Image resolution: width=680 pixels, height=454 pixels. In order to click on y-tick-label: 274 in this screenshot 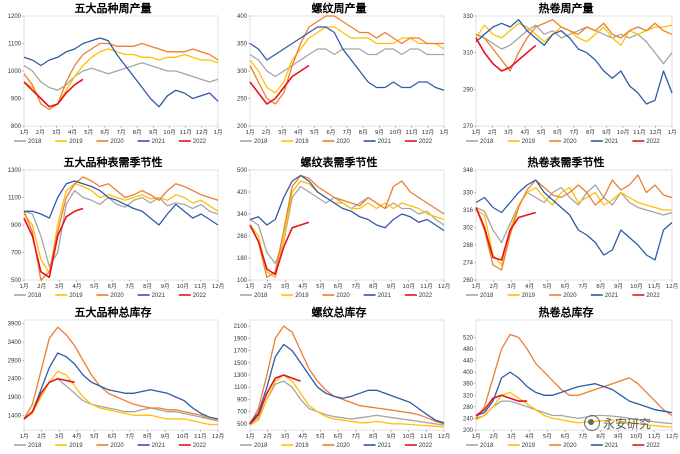, I will do `click(468, 264)`.